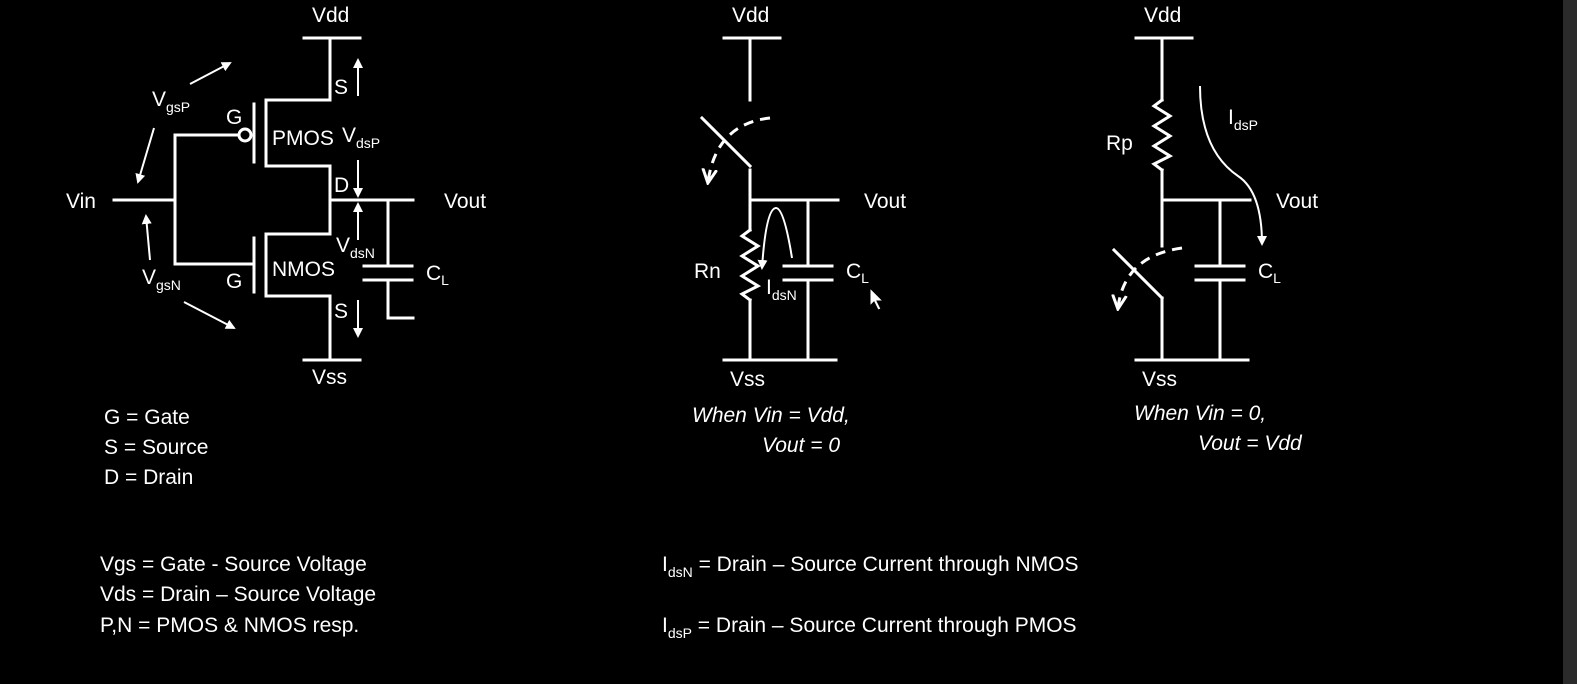 The height and width of the screenshot is (684, 1577). I want to click on legend-gate: G = Gate, so click(147, 417).